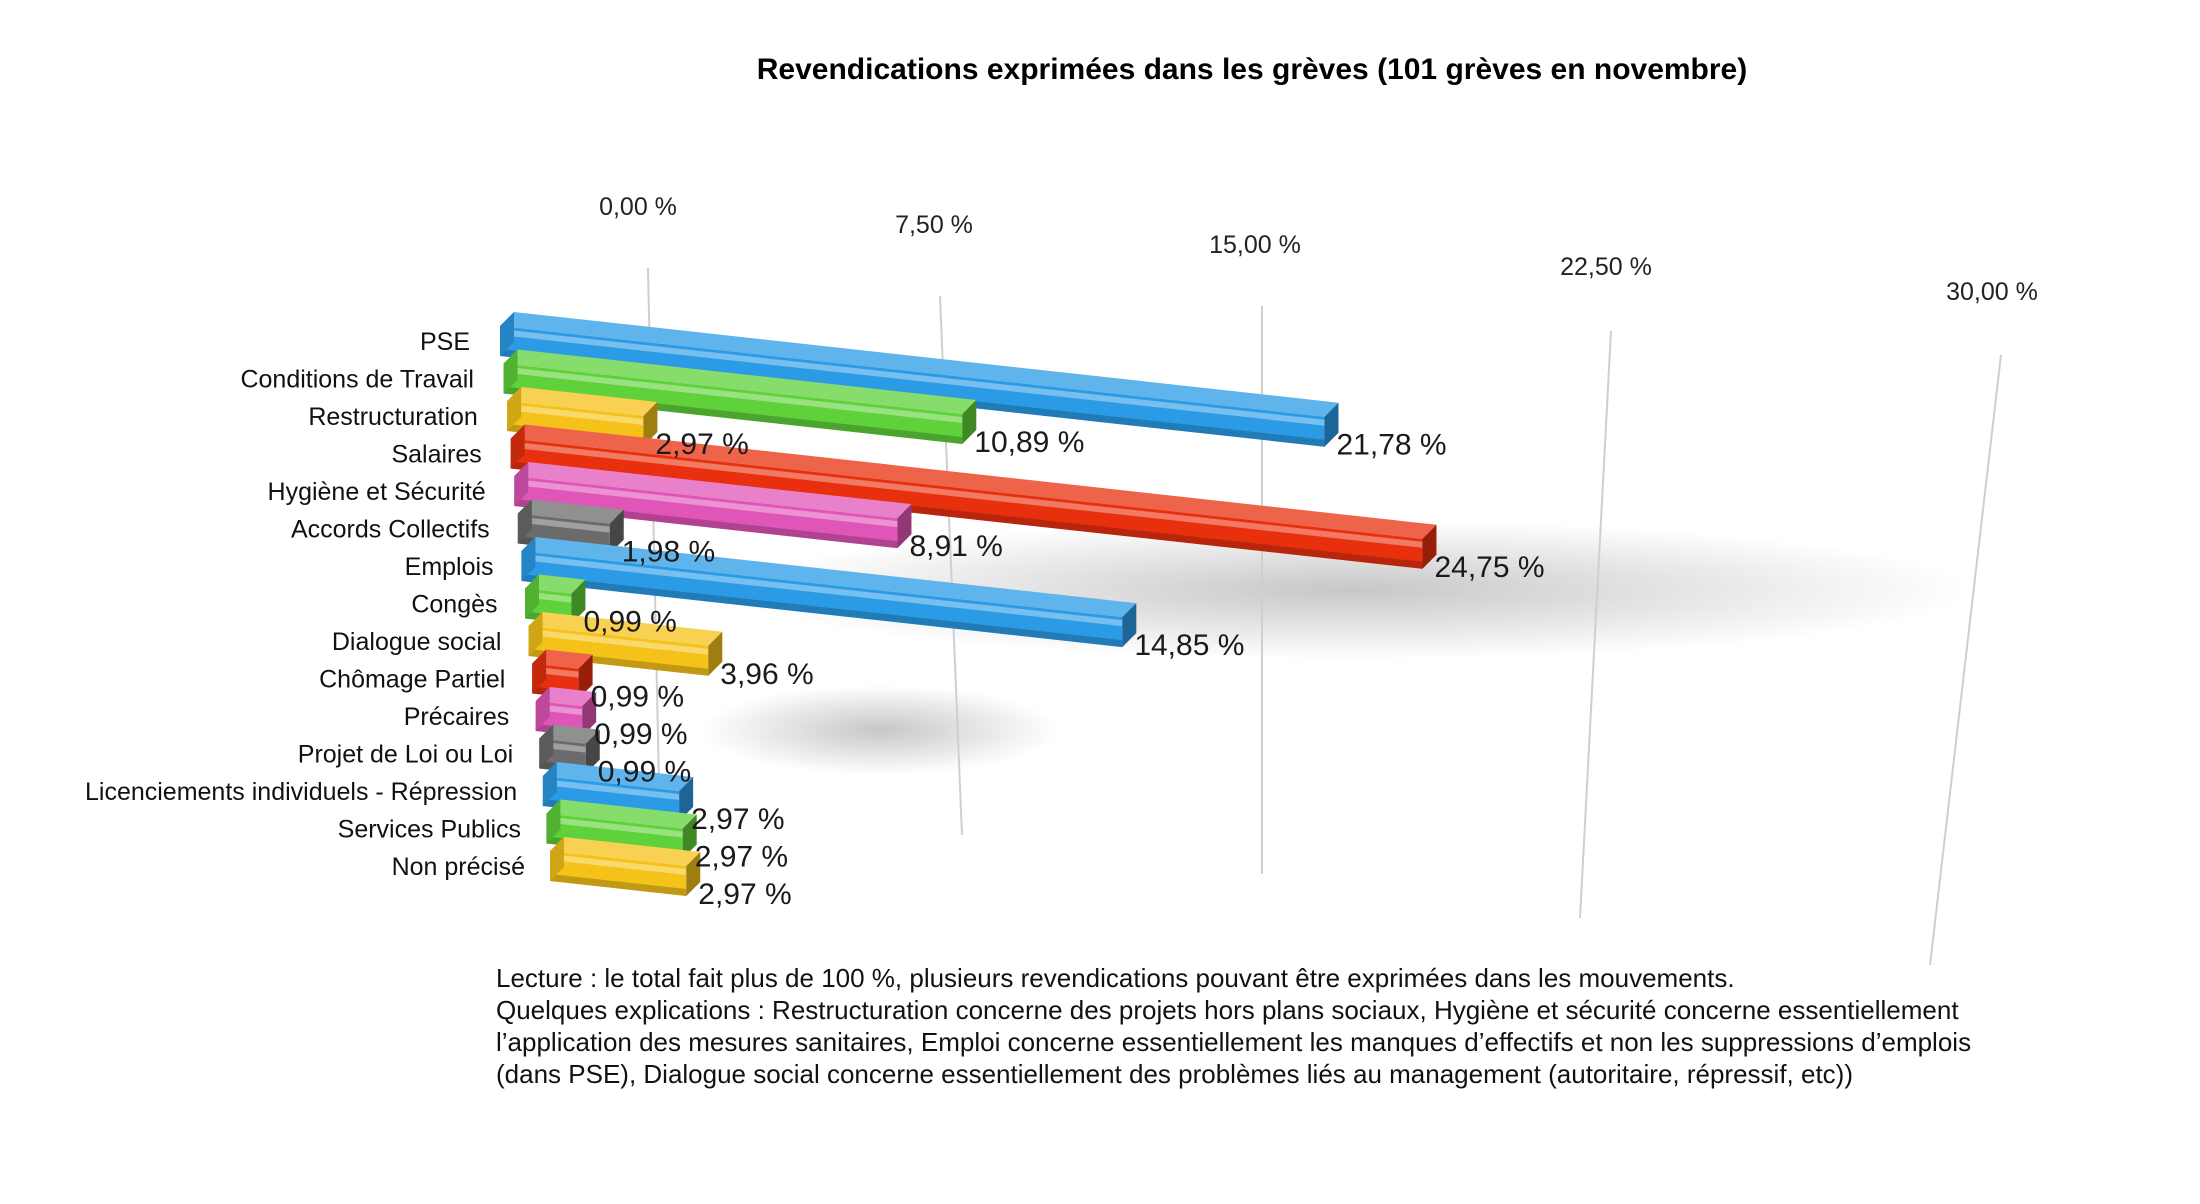  Describe the element at coordinates (454, 605) in the screenshot. I see `category-label: Congès` at that location.